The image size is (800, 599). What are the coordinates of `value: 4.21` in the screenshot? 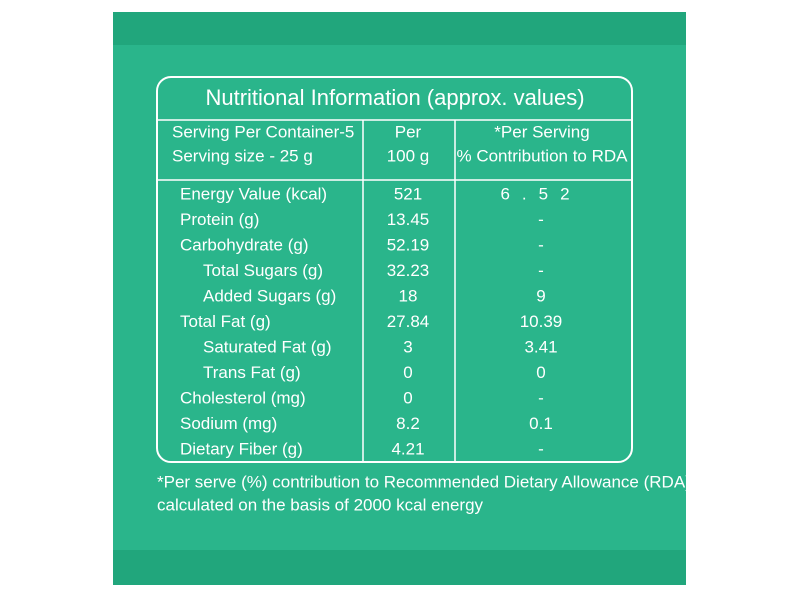 It's located at (407, 448).